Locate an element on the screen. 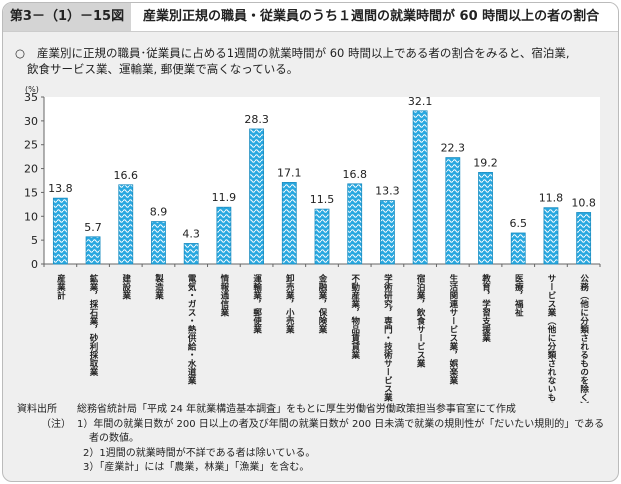 This screenshot has height=484, width=621. note-3: 3）「産業計」には「農業，林業」「漁業」を含む。 is located at coordinates (196, 467).